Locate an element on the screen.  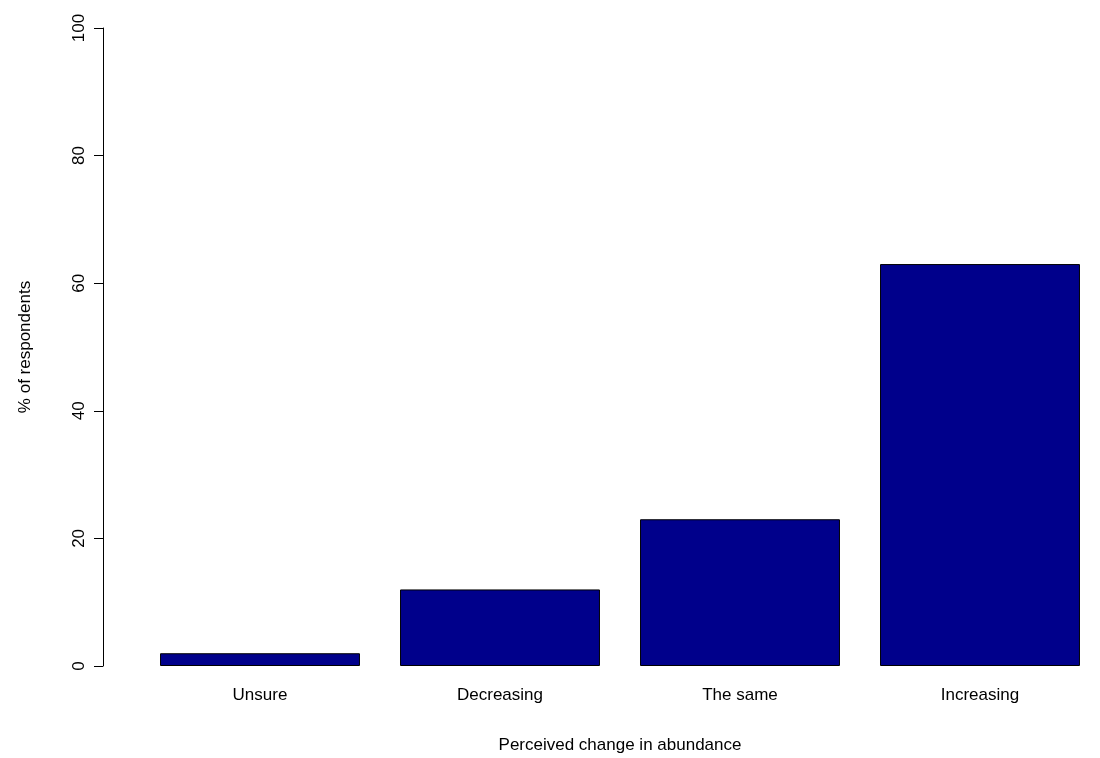
y-tick-label: 60 is located at coordinates (78, 283).